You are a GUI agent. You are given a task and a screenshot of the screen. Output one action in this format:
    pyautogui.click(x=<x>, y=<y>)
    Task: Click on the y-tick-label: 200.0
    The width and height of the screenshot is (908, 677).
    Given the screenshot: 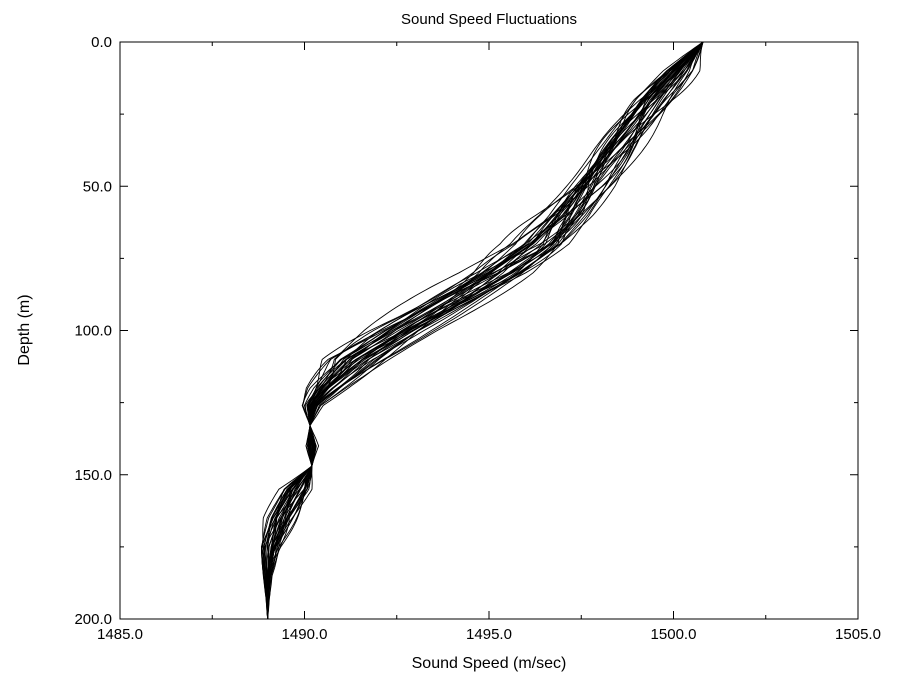 What is the action you would take?
    pyautogui.click(x=93, y=619)
    